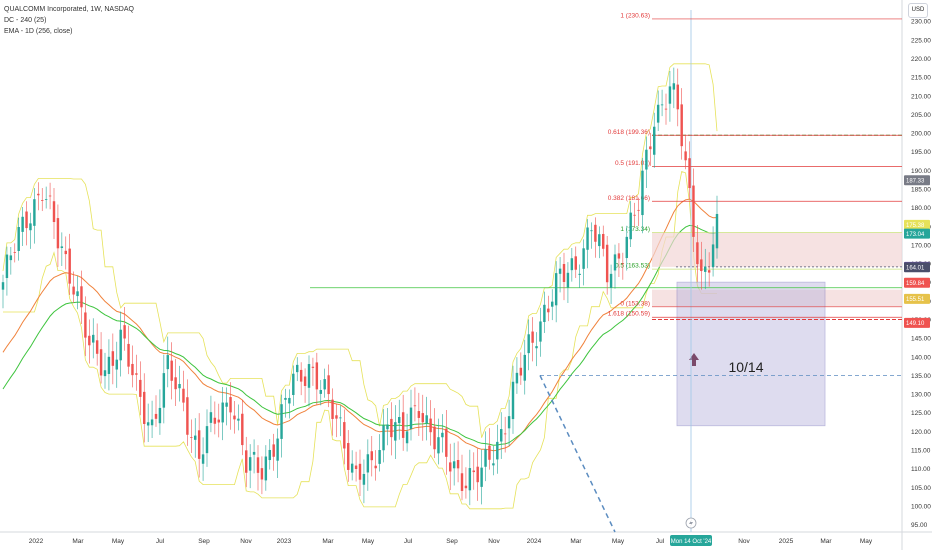  What do you see at coordinates (25, 20) in the screenshot?
I see `indicator-donchian: DC - 240 (25)` at bounding box center [25, 20].